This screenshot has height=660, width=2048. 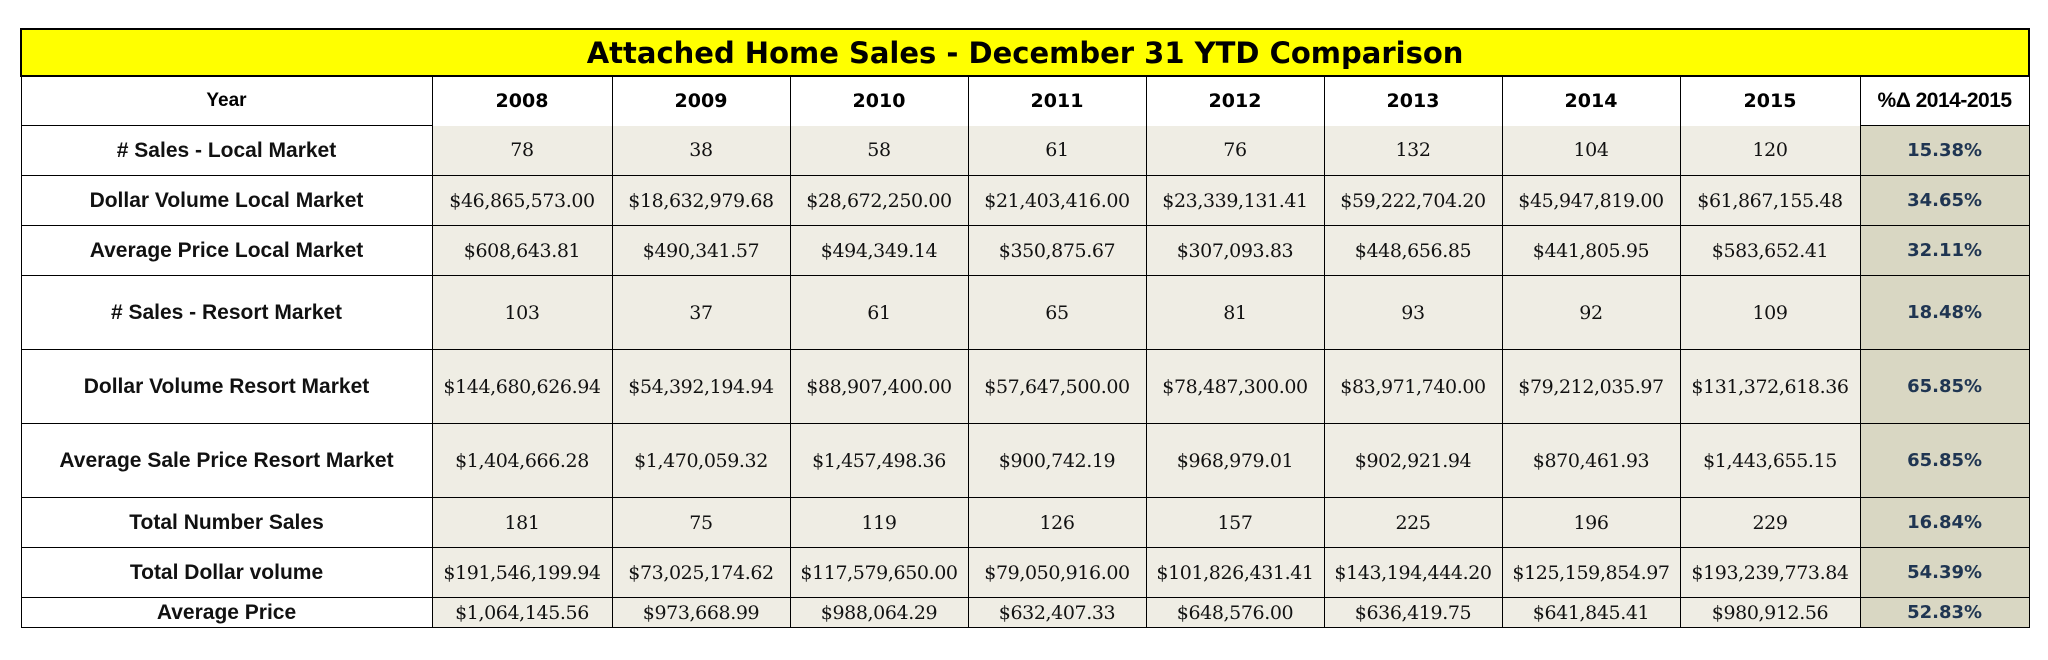 What do you see at coordinates (879, 460) in the screenshot?
I see `value-cell: $1,457,498.36` at bounding box center [879, 460].